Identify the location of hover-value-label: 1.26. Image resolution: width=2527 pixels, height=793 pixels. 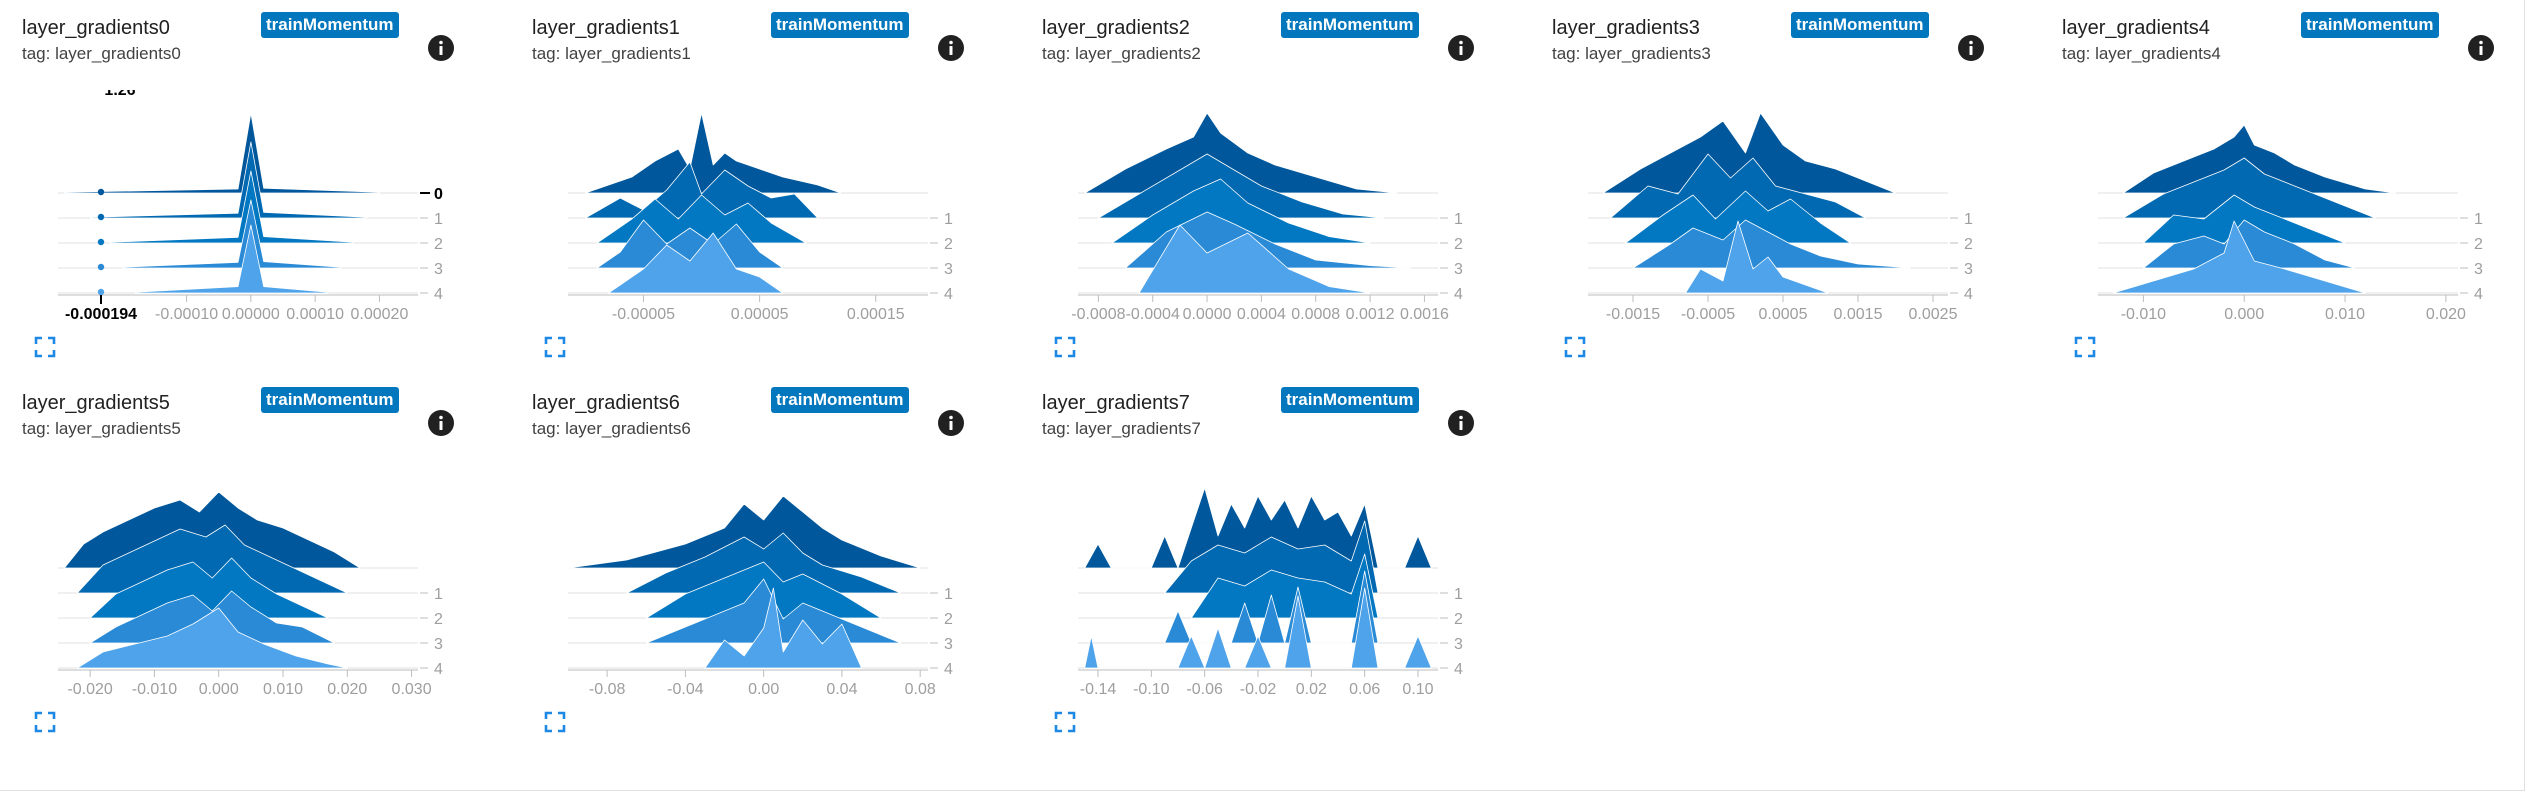
(119, 94).